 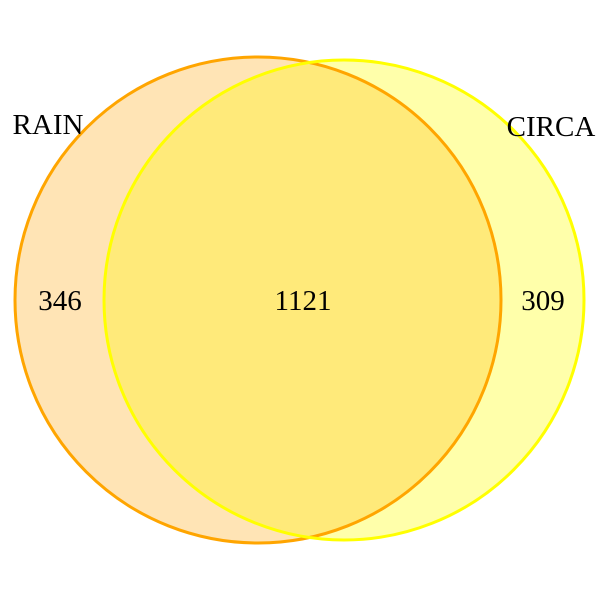 I want to click on count-rain-only: 346, so click(x=60, y=301).